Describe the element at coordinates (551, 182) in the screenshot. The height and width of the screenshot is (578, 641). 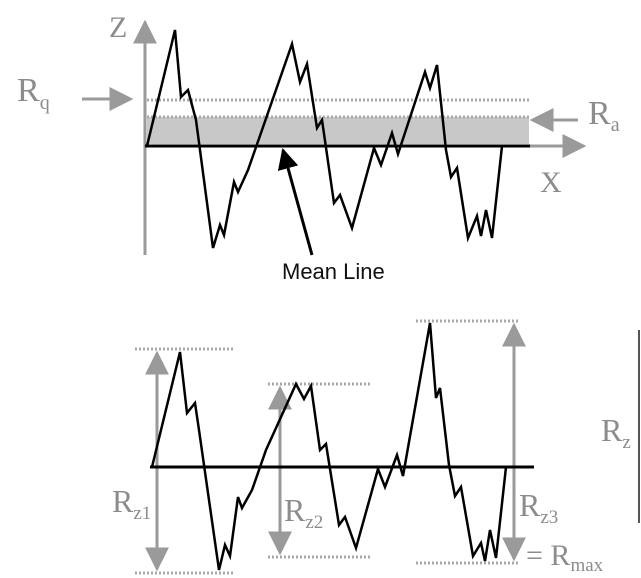
I see `x-axis-label: X` at that location.